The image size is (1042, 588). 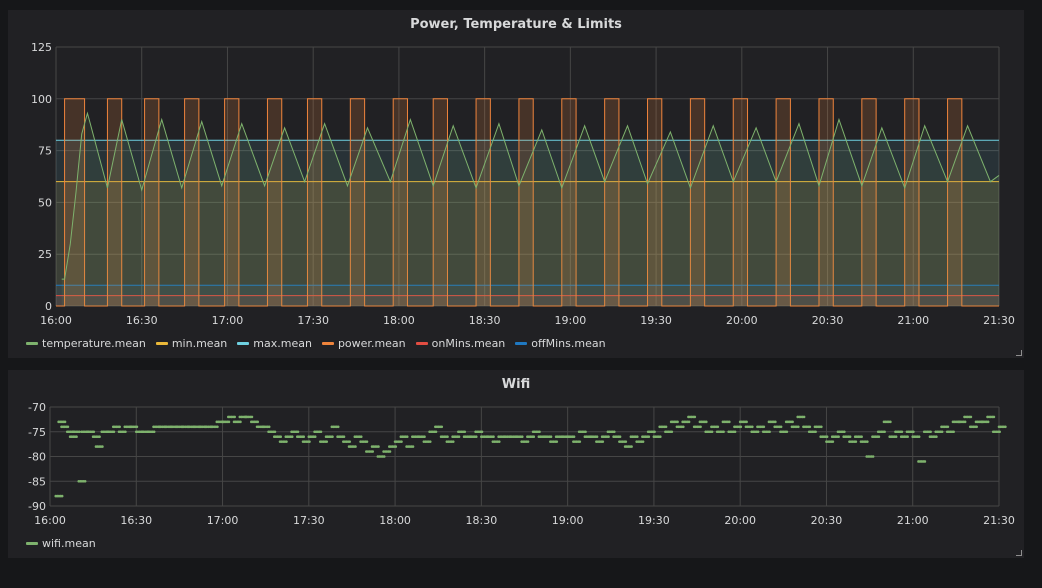 I want to click on power-panel-title: Power, Temperature & Limits, so click(x=516, y=24).